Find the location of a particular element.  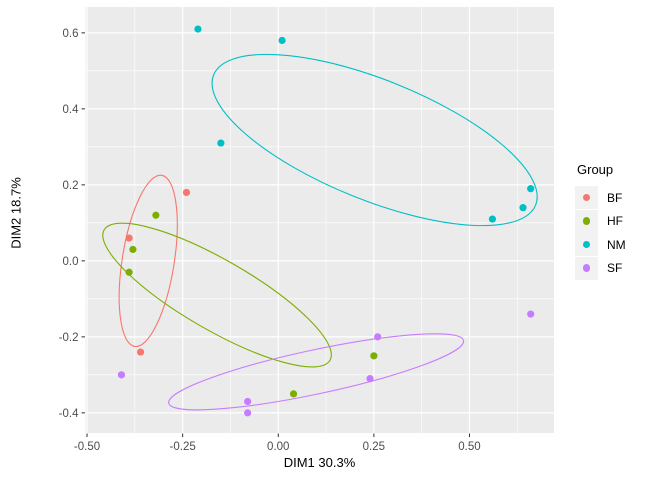

y-tick-label: -0.2 is located at coordinates (69, 338).